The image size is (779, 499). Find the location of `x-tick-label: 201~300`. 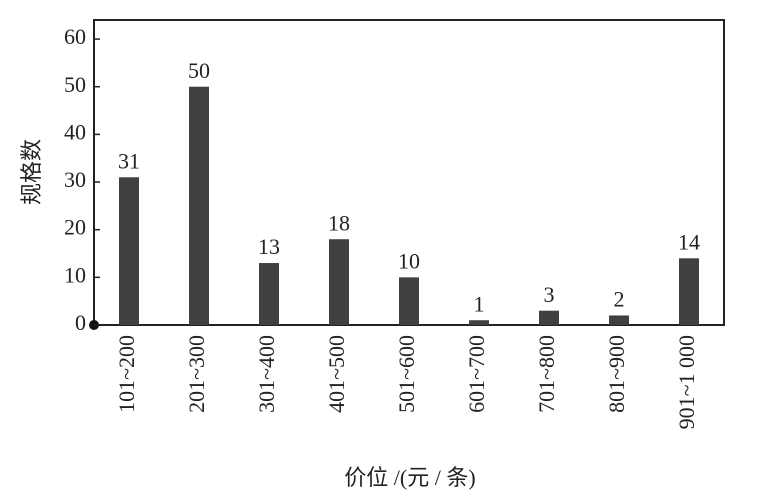

x-tick-label: 201~300 is located at coordinates (196, 374).